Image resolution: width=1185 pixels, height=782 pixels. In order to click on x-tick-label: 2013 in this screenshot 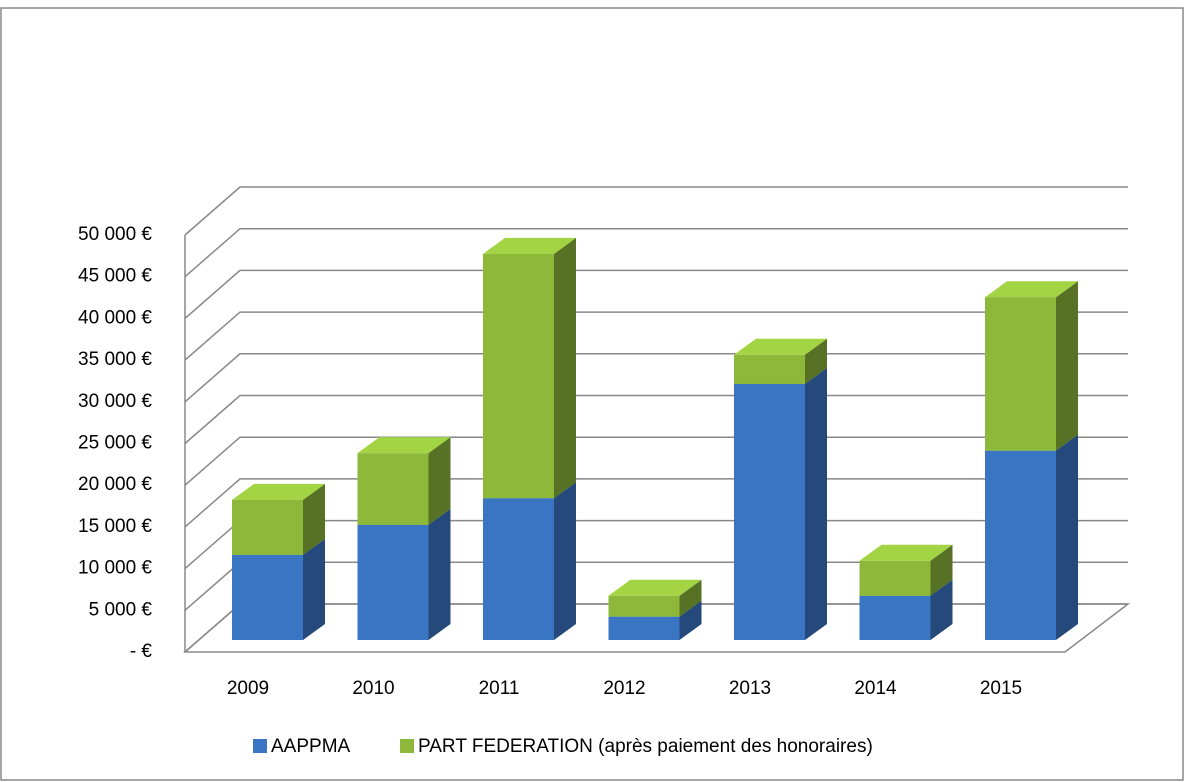, I will do `click(750, 688)`.